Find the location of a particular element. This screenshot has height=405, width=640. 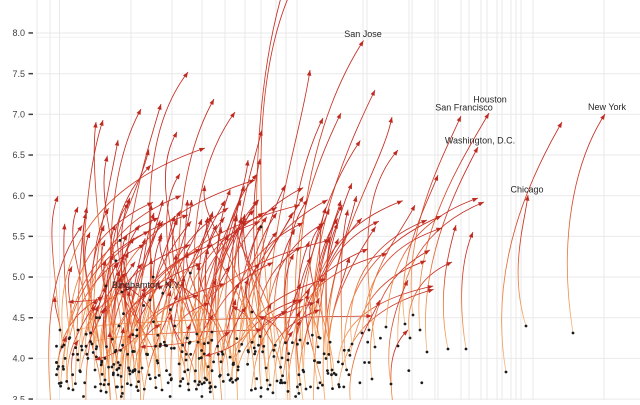

svg-text: Houston is located at coordinates (490, 100).